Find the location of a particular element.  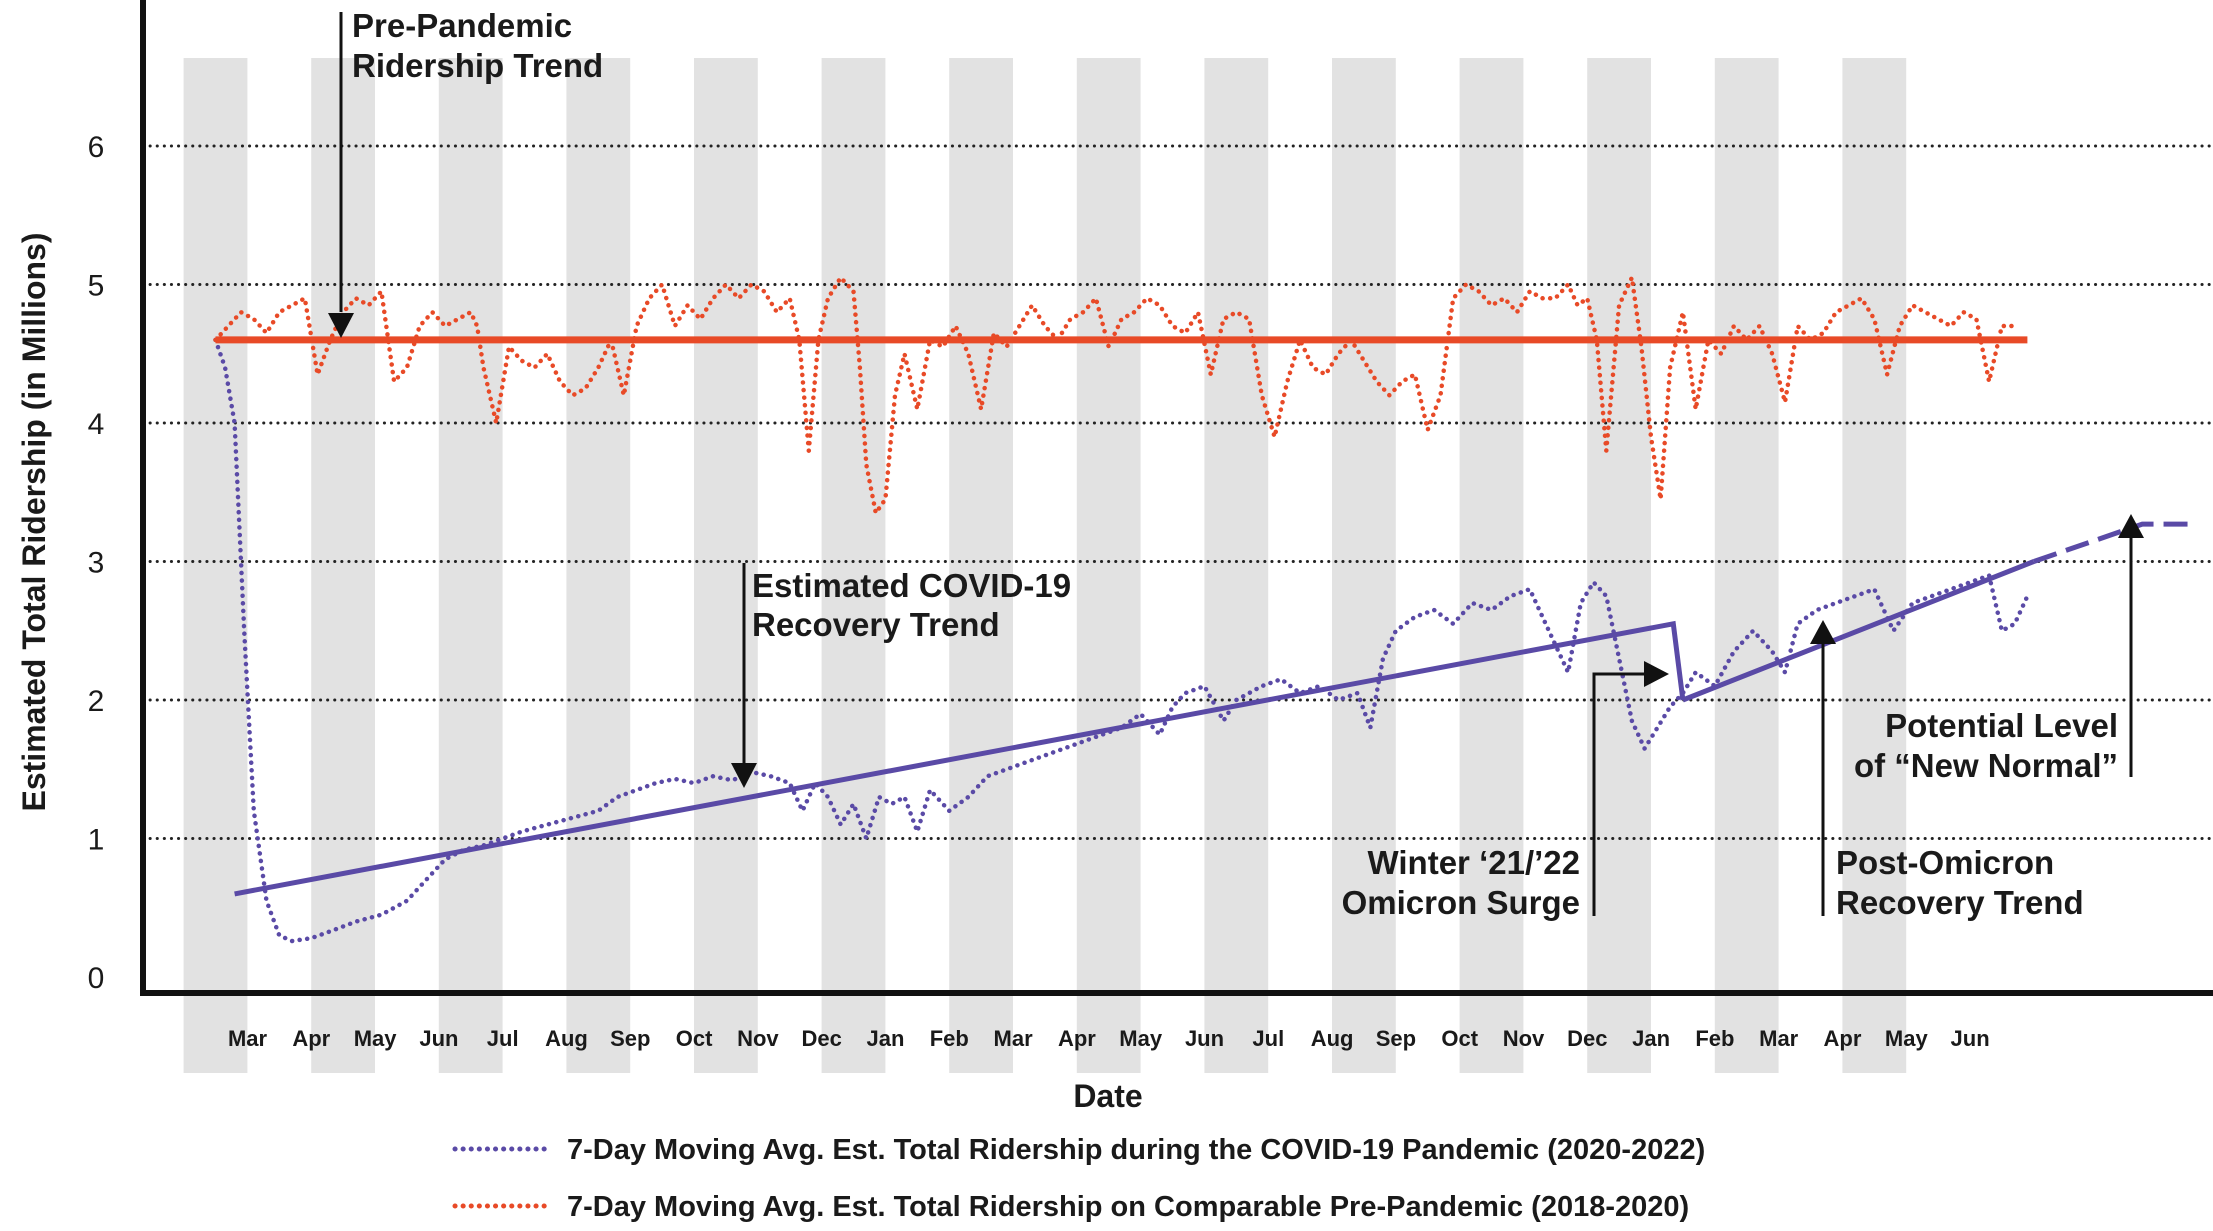

omicron-annotation-line1: Winter ‘21/’22 is located at coordinates (1474, 862).